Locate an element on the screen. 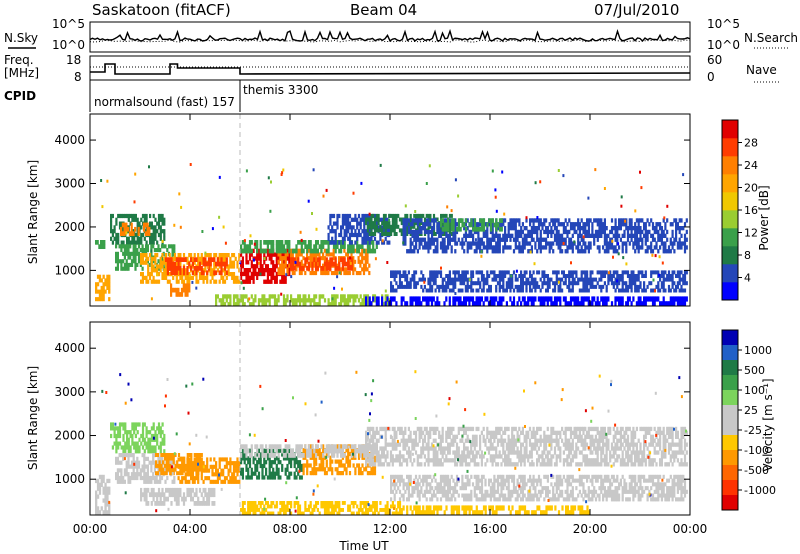  date-title: 07/Jul/2010 is located at coordinates (636, 10).